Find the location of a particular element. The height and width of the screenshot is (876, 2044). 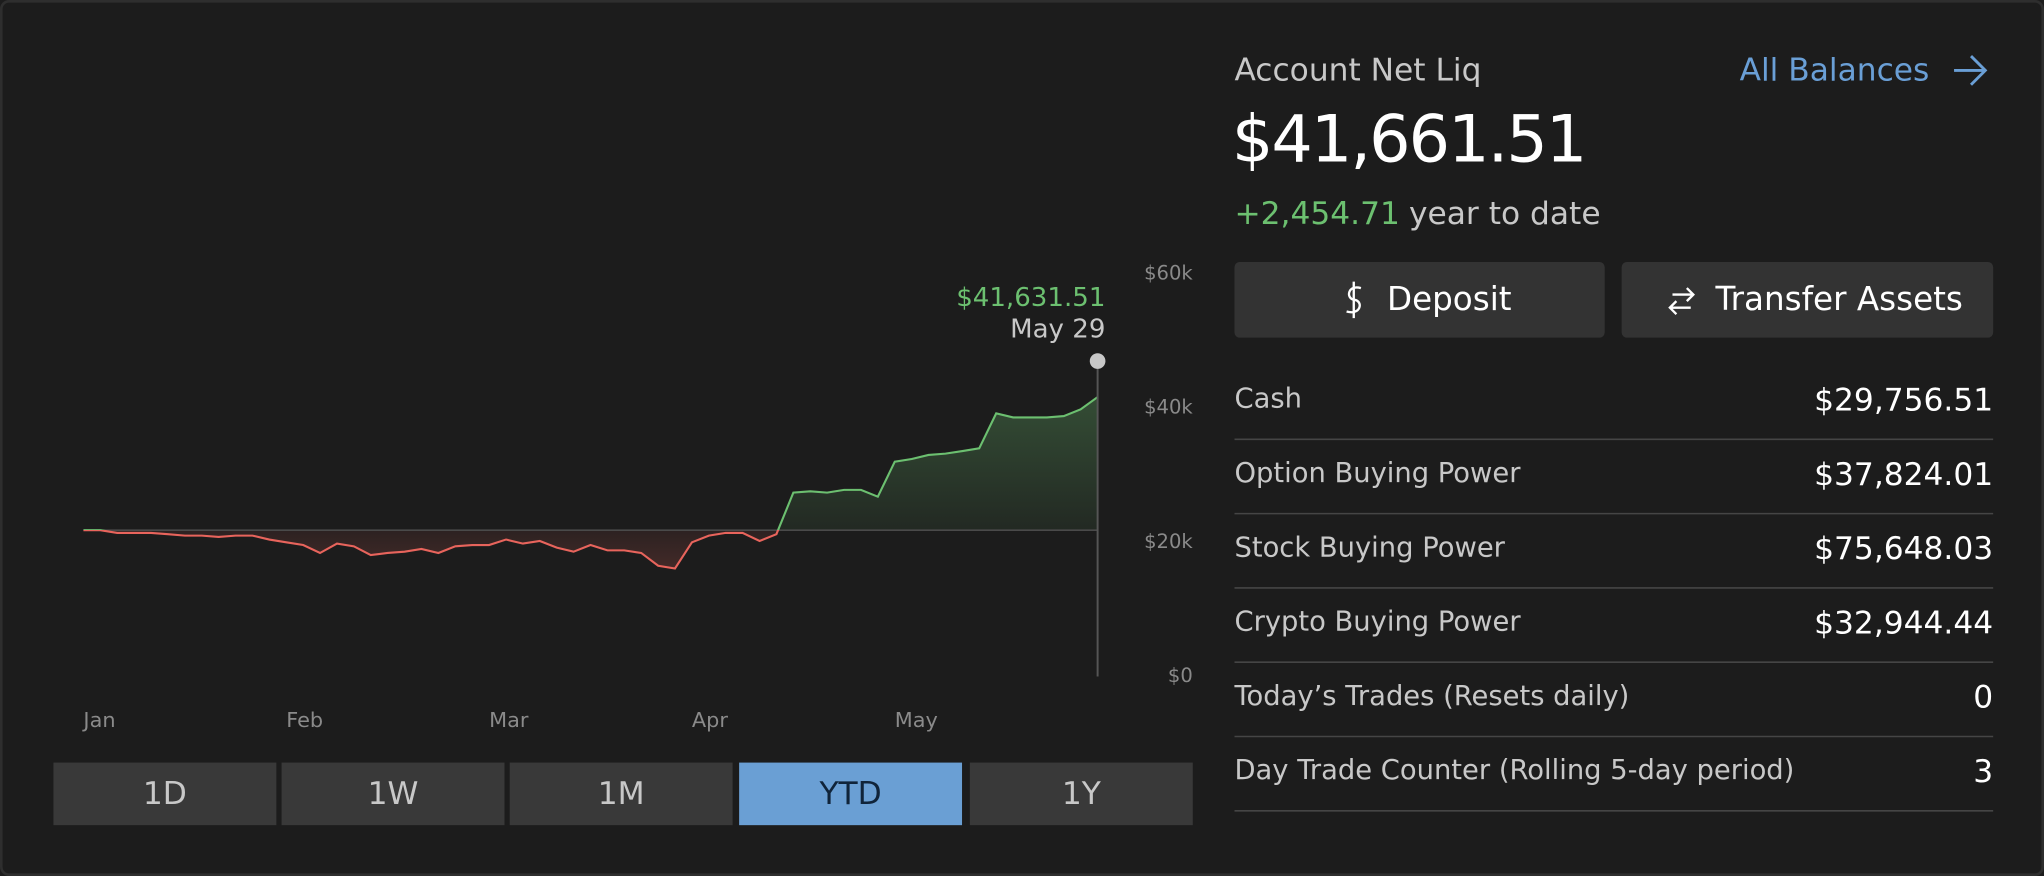

range-label: 1M is located at coordinates (621, 794).